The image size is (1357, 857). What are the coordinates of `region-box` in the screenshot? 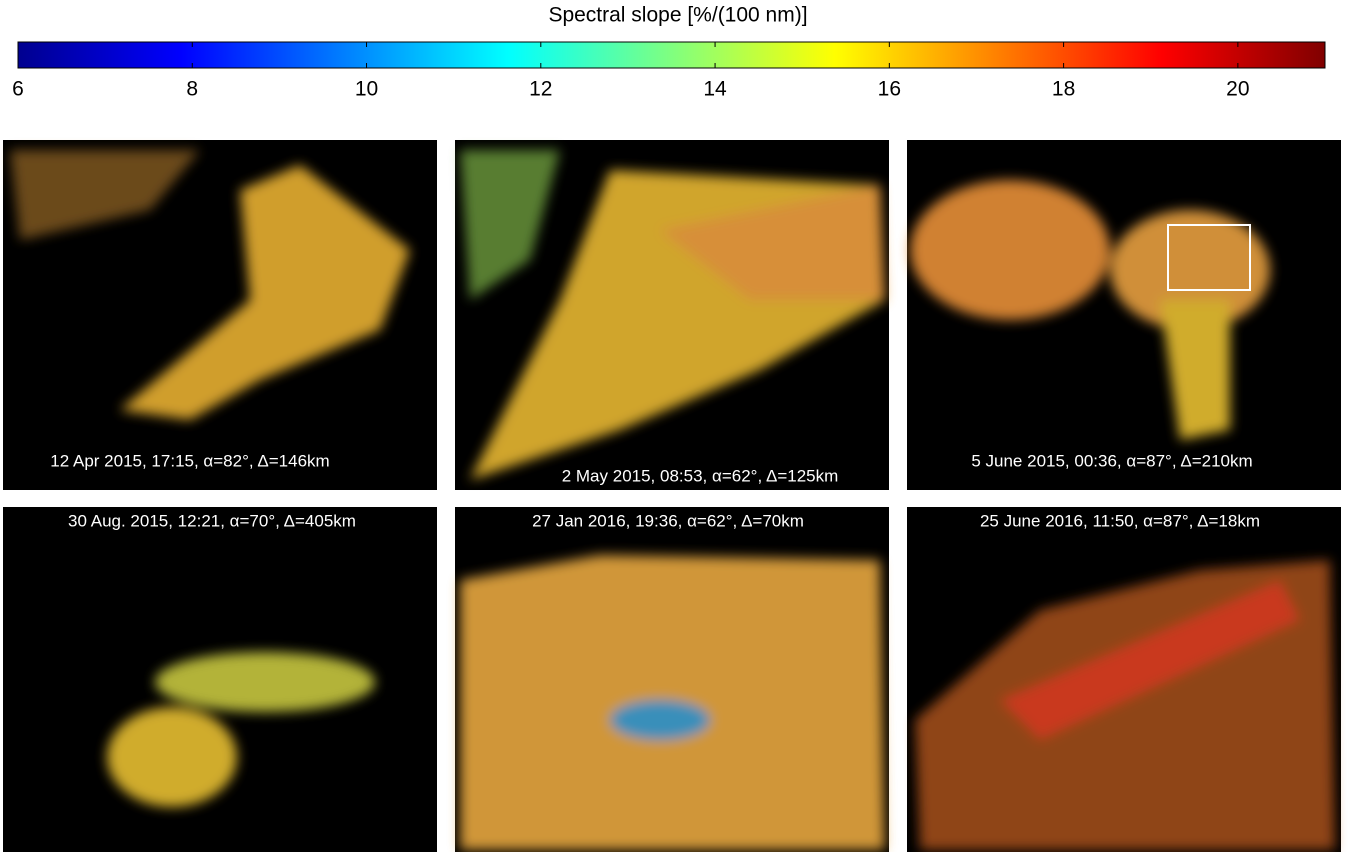 It's located at (1209, 257).